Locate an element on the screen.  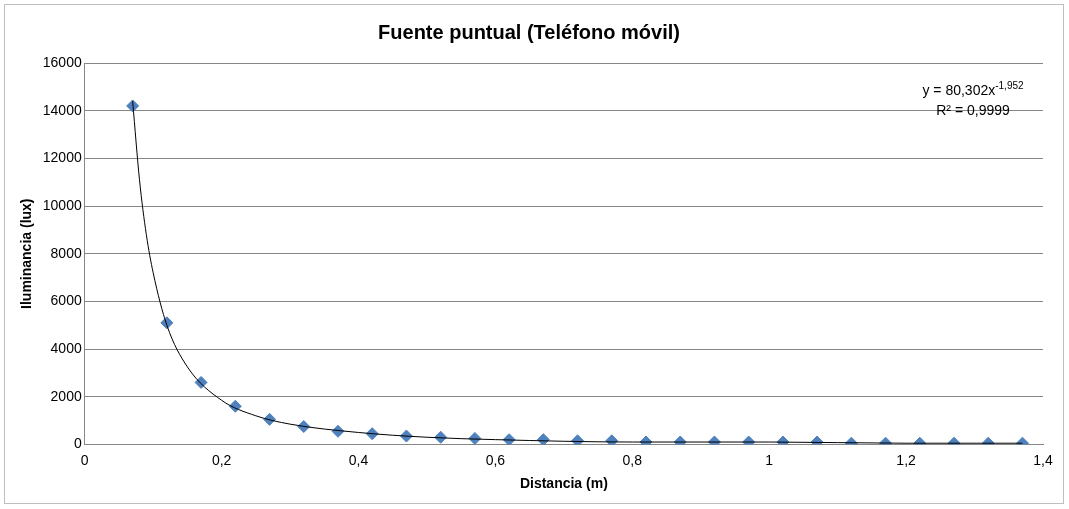
x-tick-label: 0,2 is located at coordinates (221, 459).